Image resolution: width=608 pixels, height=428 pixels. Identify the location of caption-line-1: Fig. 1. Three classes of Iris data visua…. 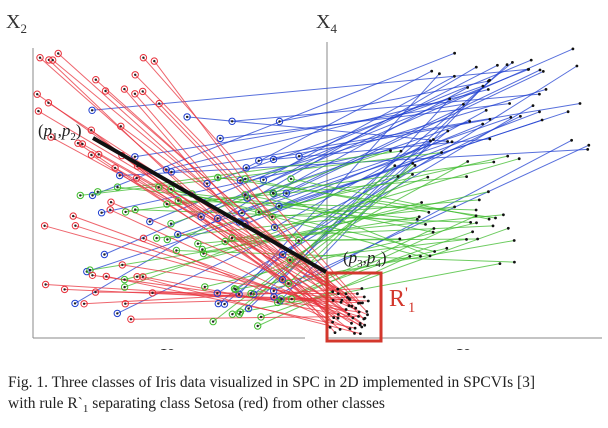
(272, 382).